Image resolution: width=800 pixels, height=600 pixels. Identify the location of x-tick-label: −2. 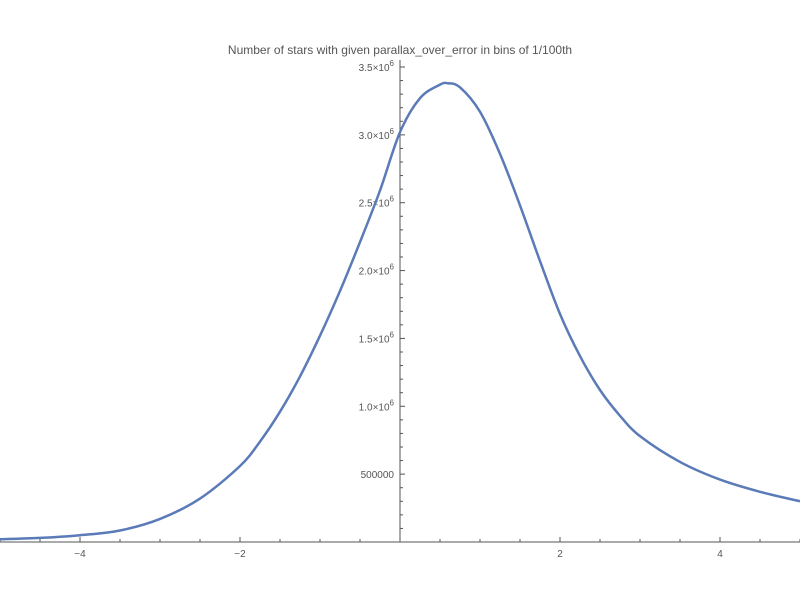
(240, 554).